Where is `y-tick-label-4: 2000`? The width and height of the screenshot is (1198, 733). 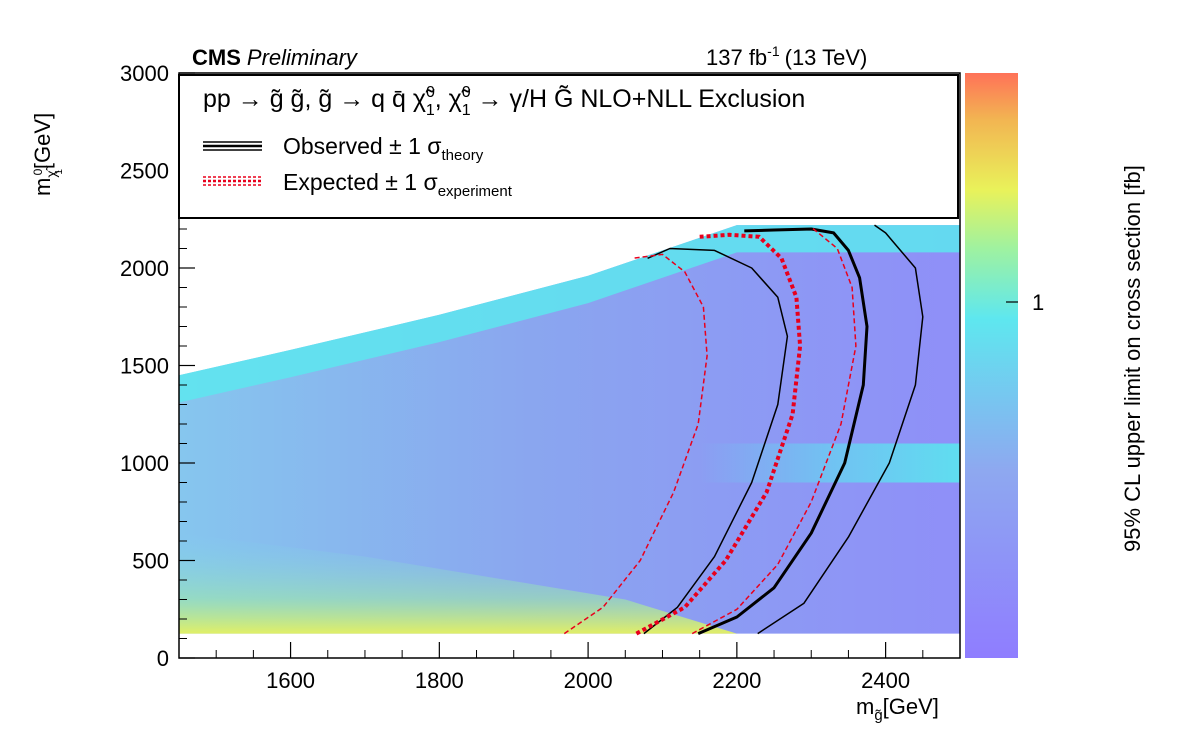 y-tick-label-4: 2000 is located at coordinates (144, 268).